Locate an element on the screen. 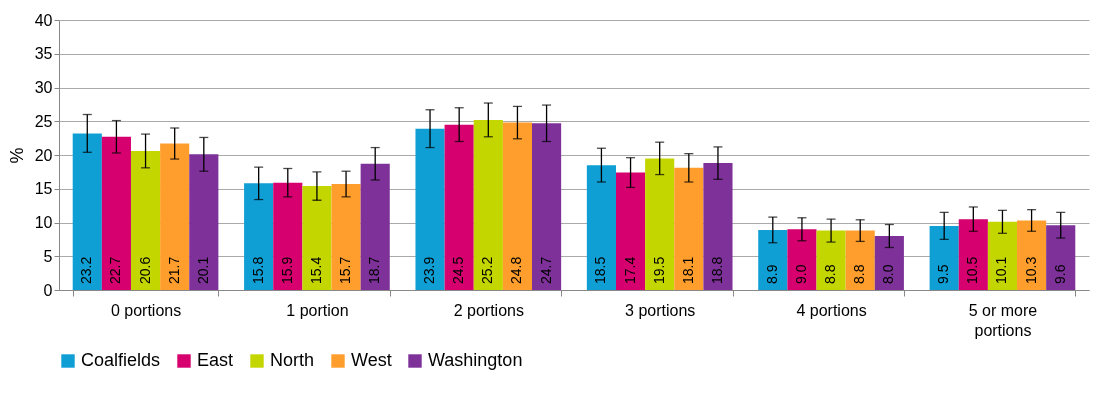 The height and width of the screenshot is (416, 1110). x-tick-label: 3 portions is located at coordinates (660, 310).